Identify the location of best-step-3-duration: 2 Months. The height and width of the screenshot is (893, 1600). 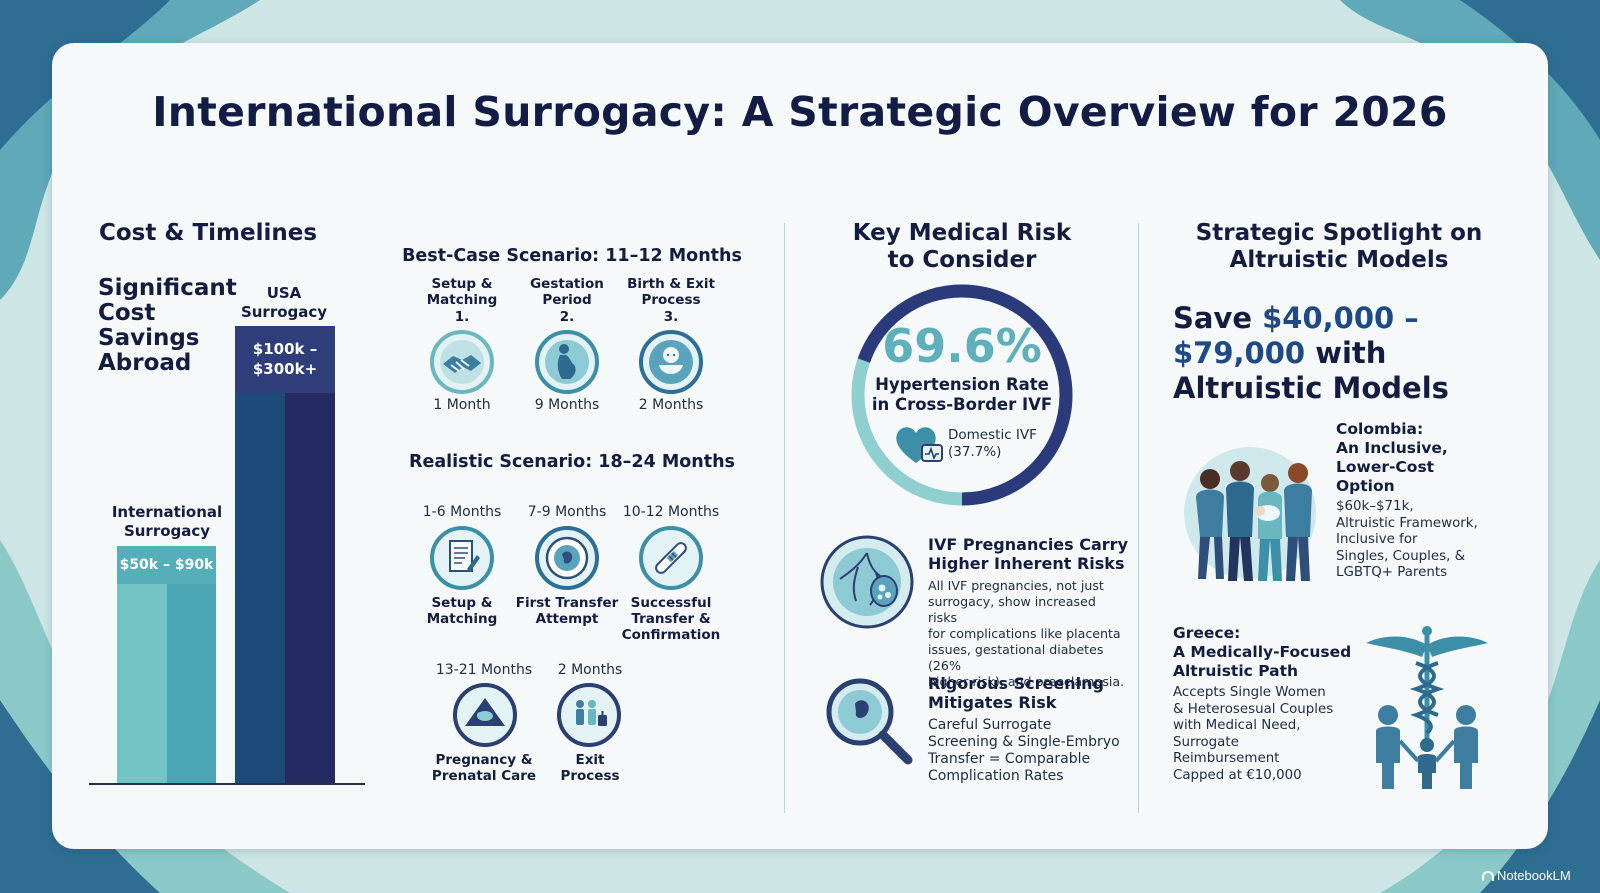
(671, 405).